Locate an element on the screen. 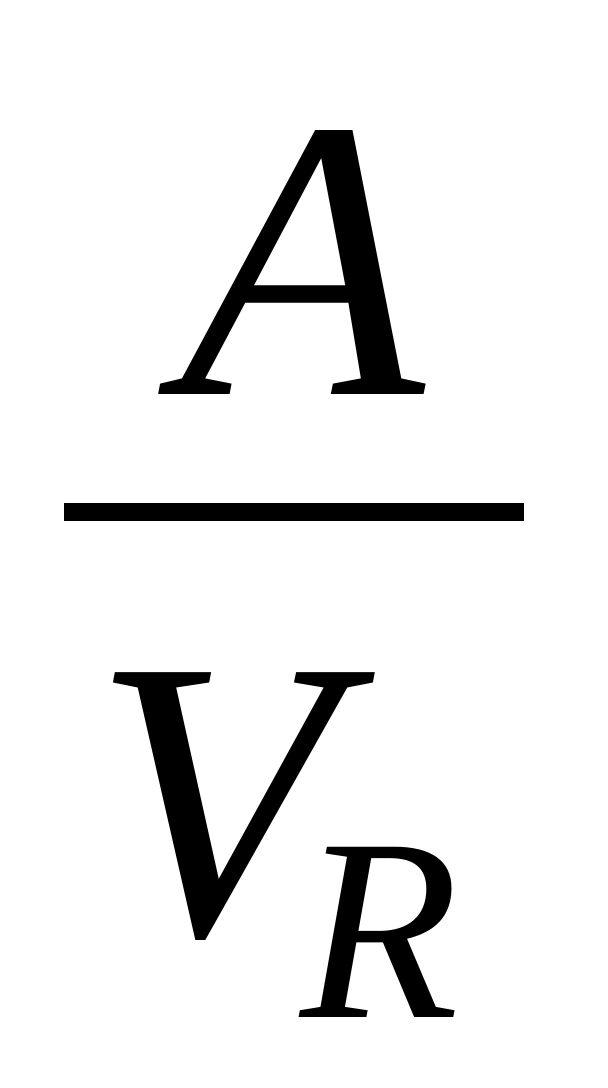 Image resolution: width=608 pixels, height=1088 pixels. denominator-subscript: R is located at coordinates (379, 930).